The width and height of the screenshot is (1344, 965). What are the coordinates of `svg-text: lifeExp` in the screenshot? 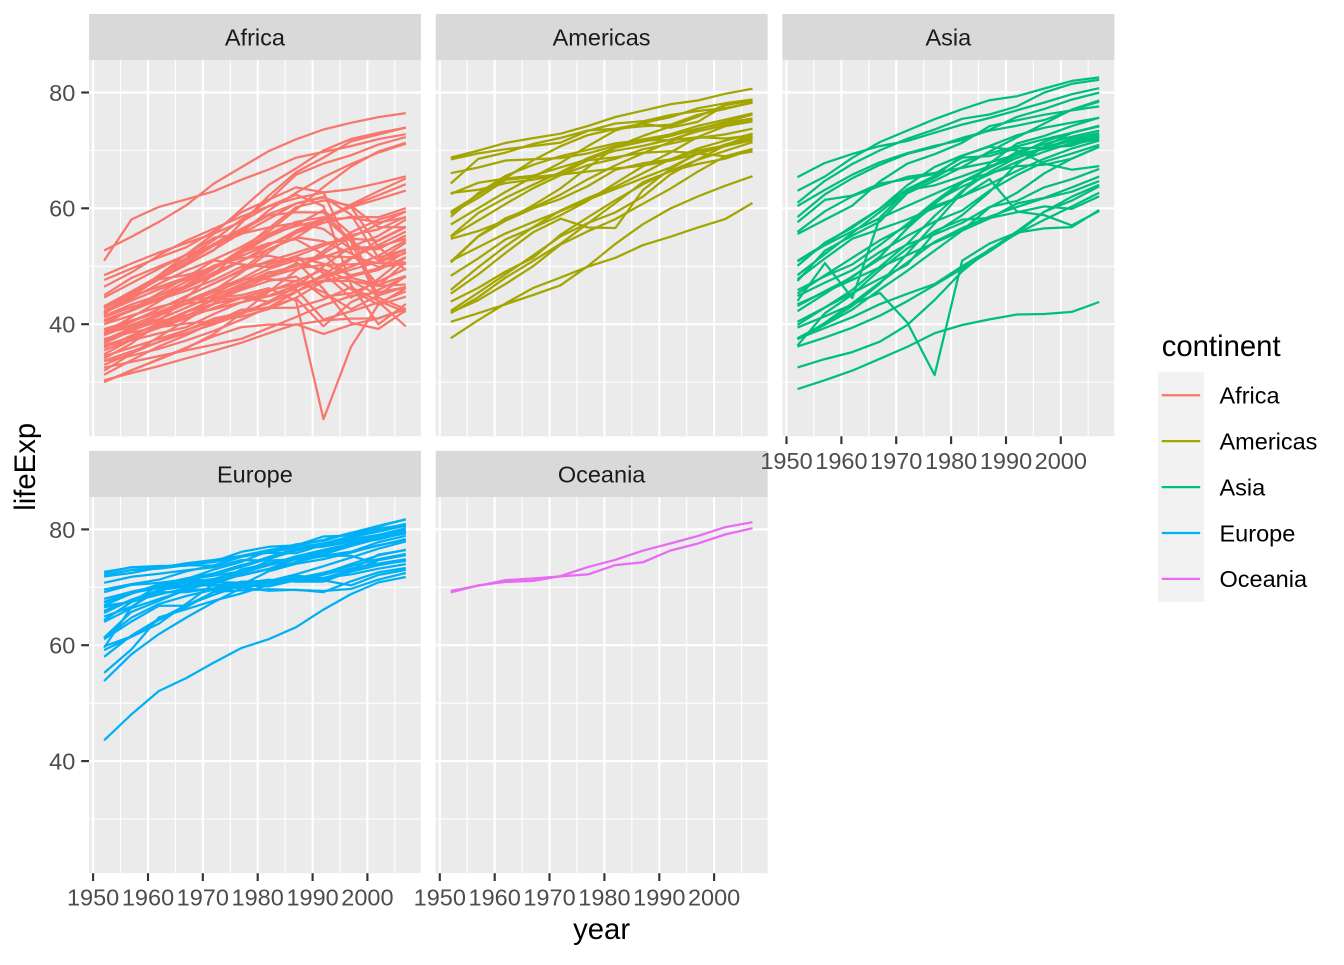 It's located at (25, 467).